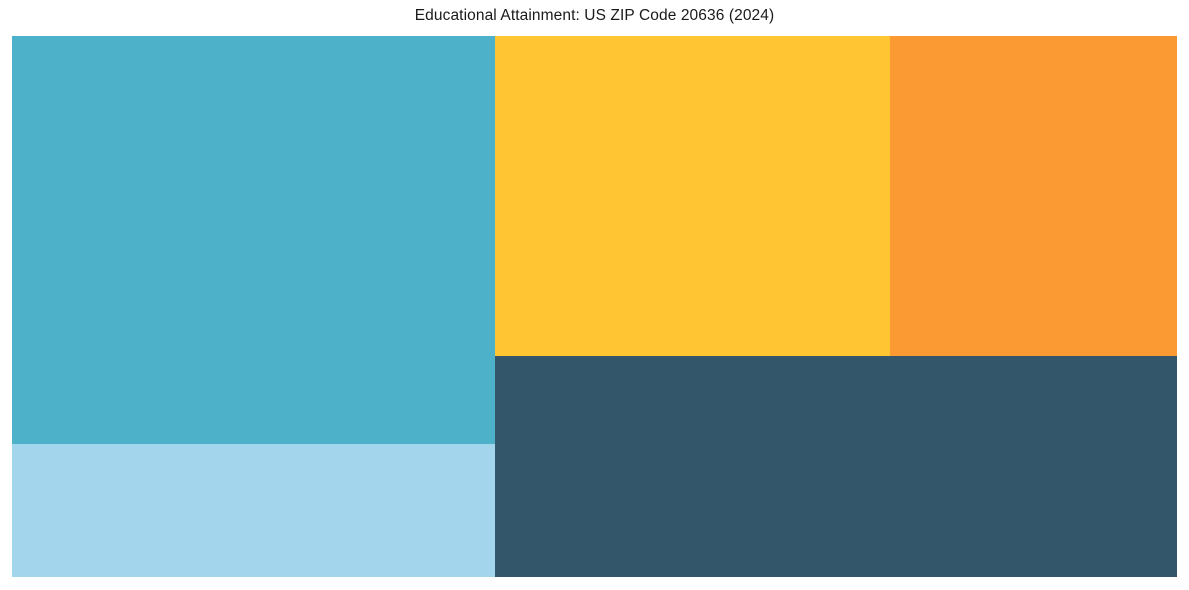 The height and width of the screenshot is (590, 1189). What do you see at coordinates (253, 510) in the screenshot?
I see `treemap-tile: Less than high school10.2%` at bounding box center [253, 510].